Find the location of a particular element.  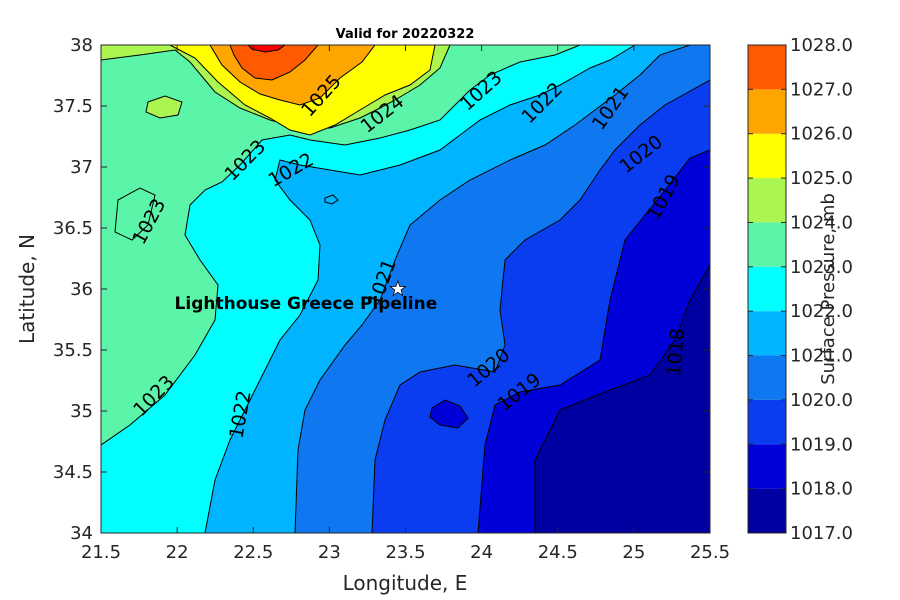

colorbar-tick-label: 1022.0 is located at coordinates (821, 311).